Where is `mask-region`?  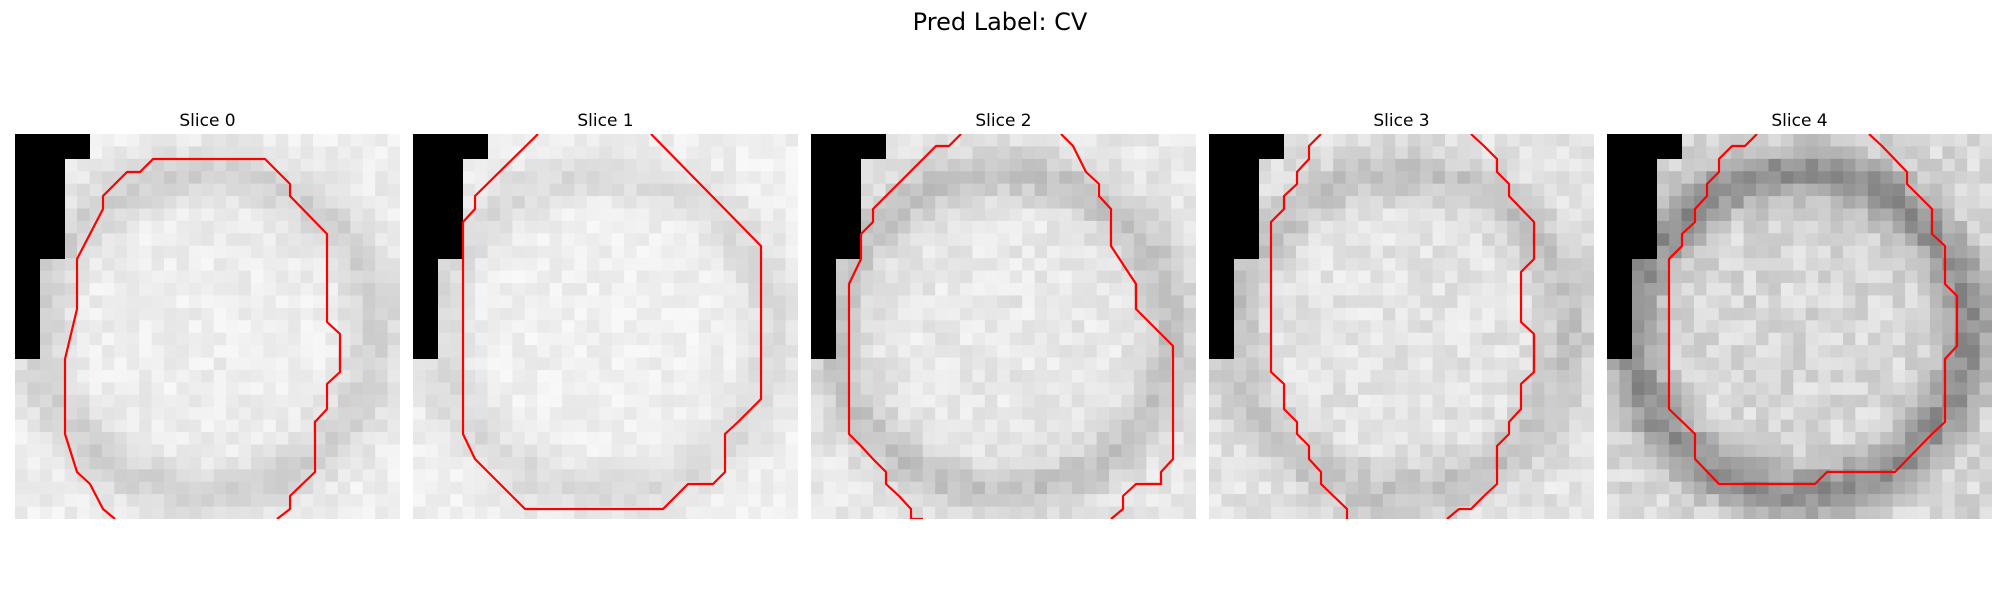 mask-region is located at coordinates (450, 246).